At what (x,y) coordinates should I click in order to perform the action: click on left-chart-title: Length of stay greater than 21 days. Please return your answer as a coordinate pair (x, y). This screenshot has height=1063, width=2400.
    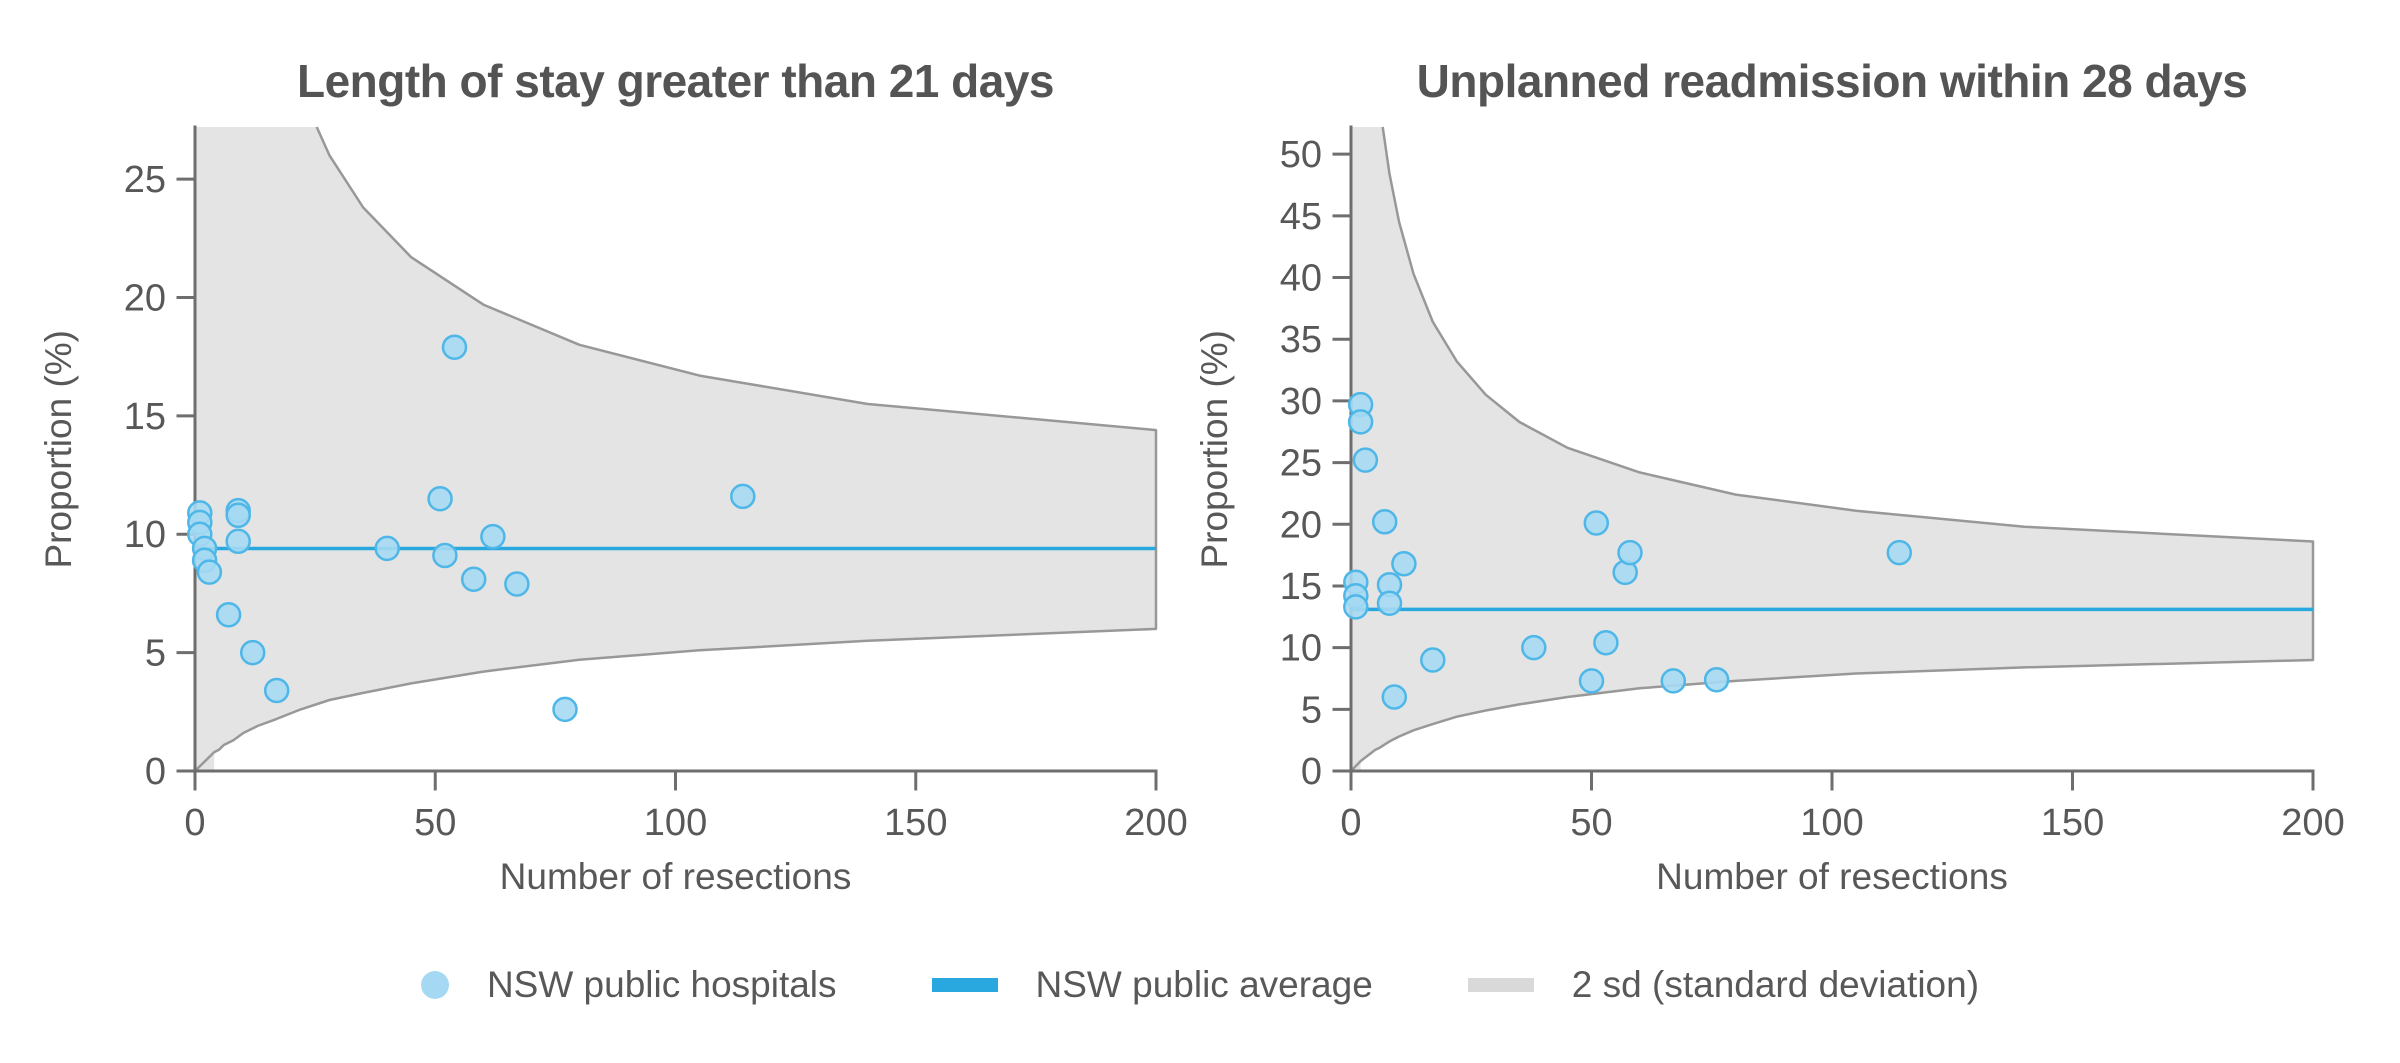
    Looking at the image, I should click on (675, 81).